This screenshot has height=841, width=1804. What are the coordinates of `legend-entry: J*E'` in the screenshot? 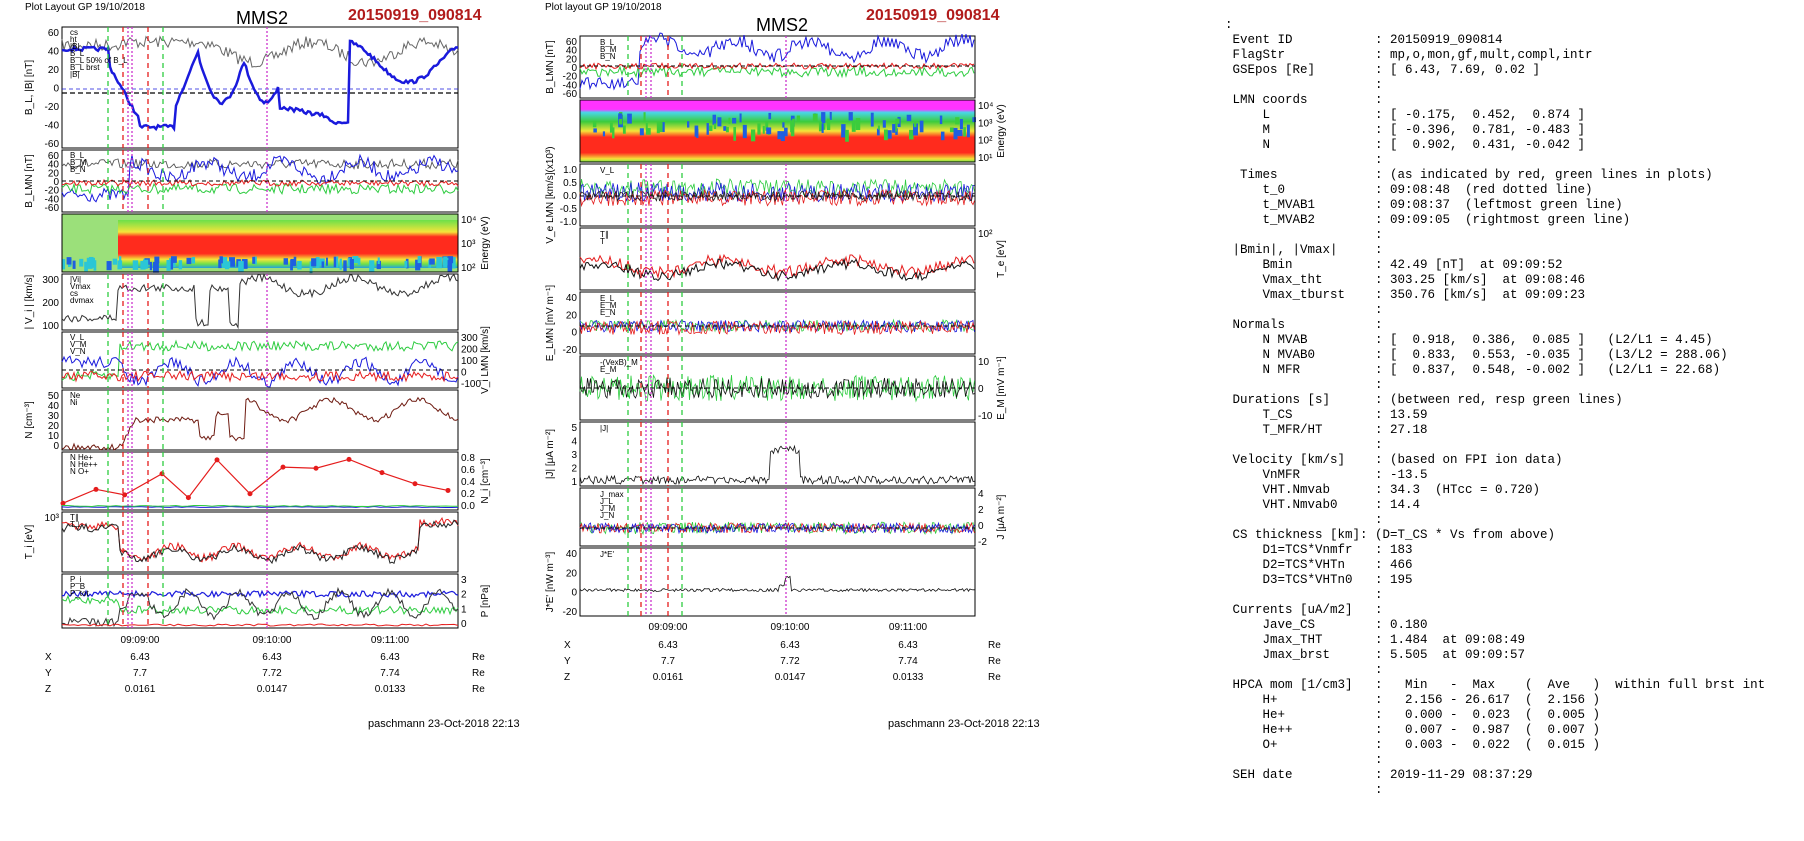 It's located at (607, 554).